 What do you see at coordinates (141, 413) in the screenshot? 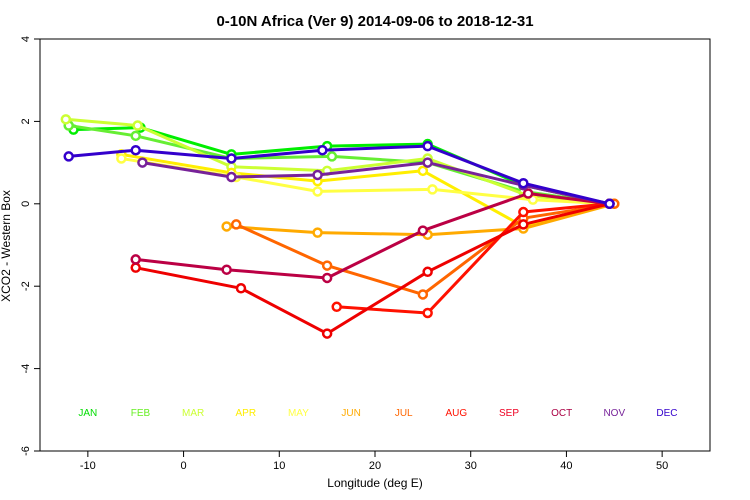
I see `month-label: FEB` at bounding box center [141, 413].